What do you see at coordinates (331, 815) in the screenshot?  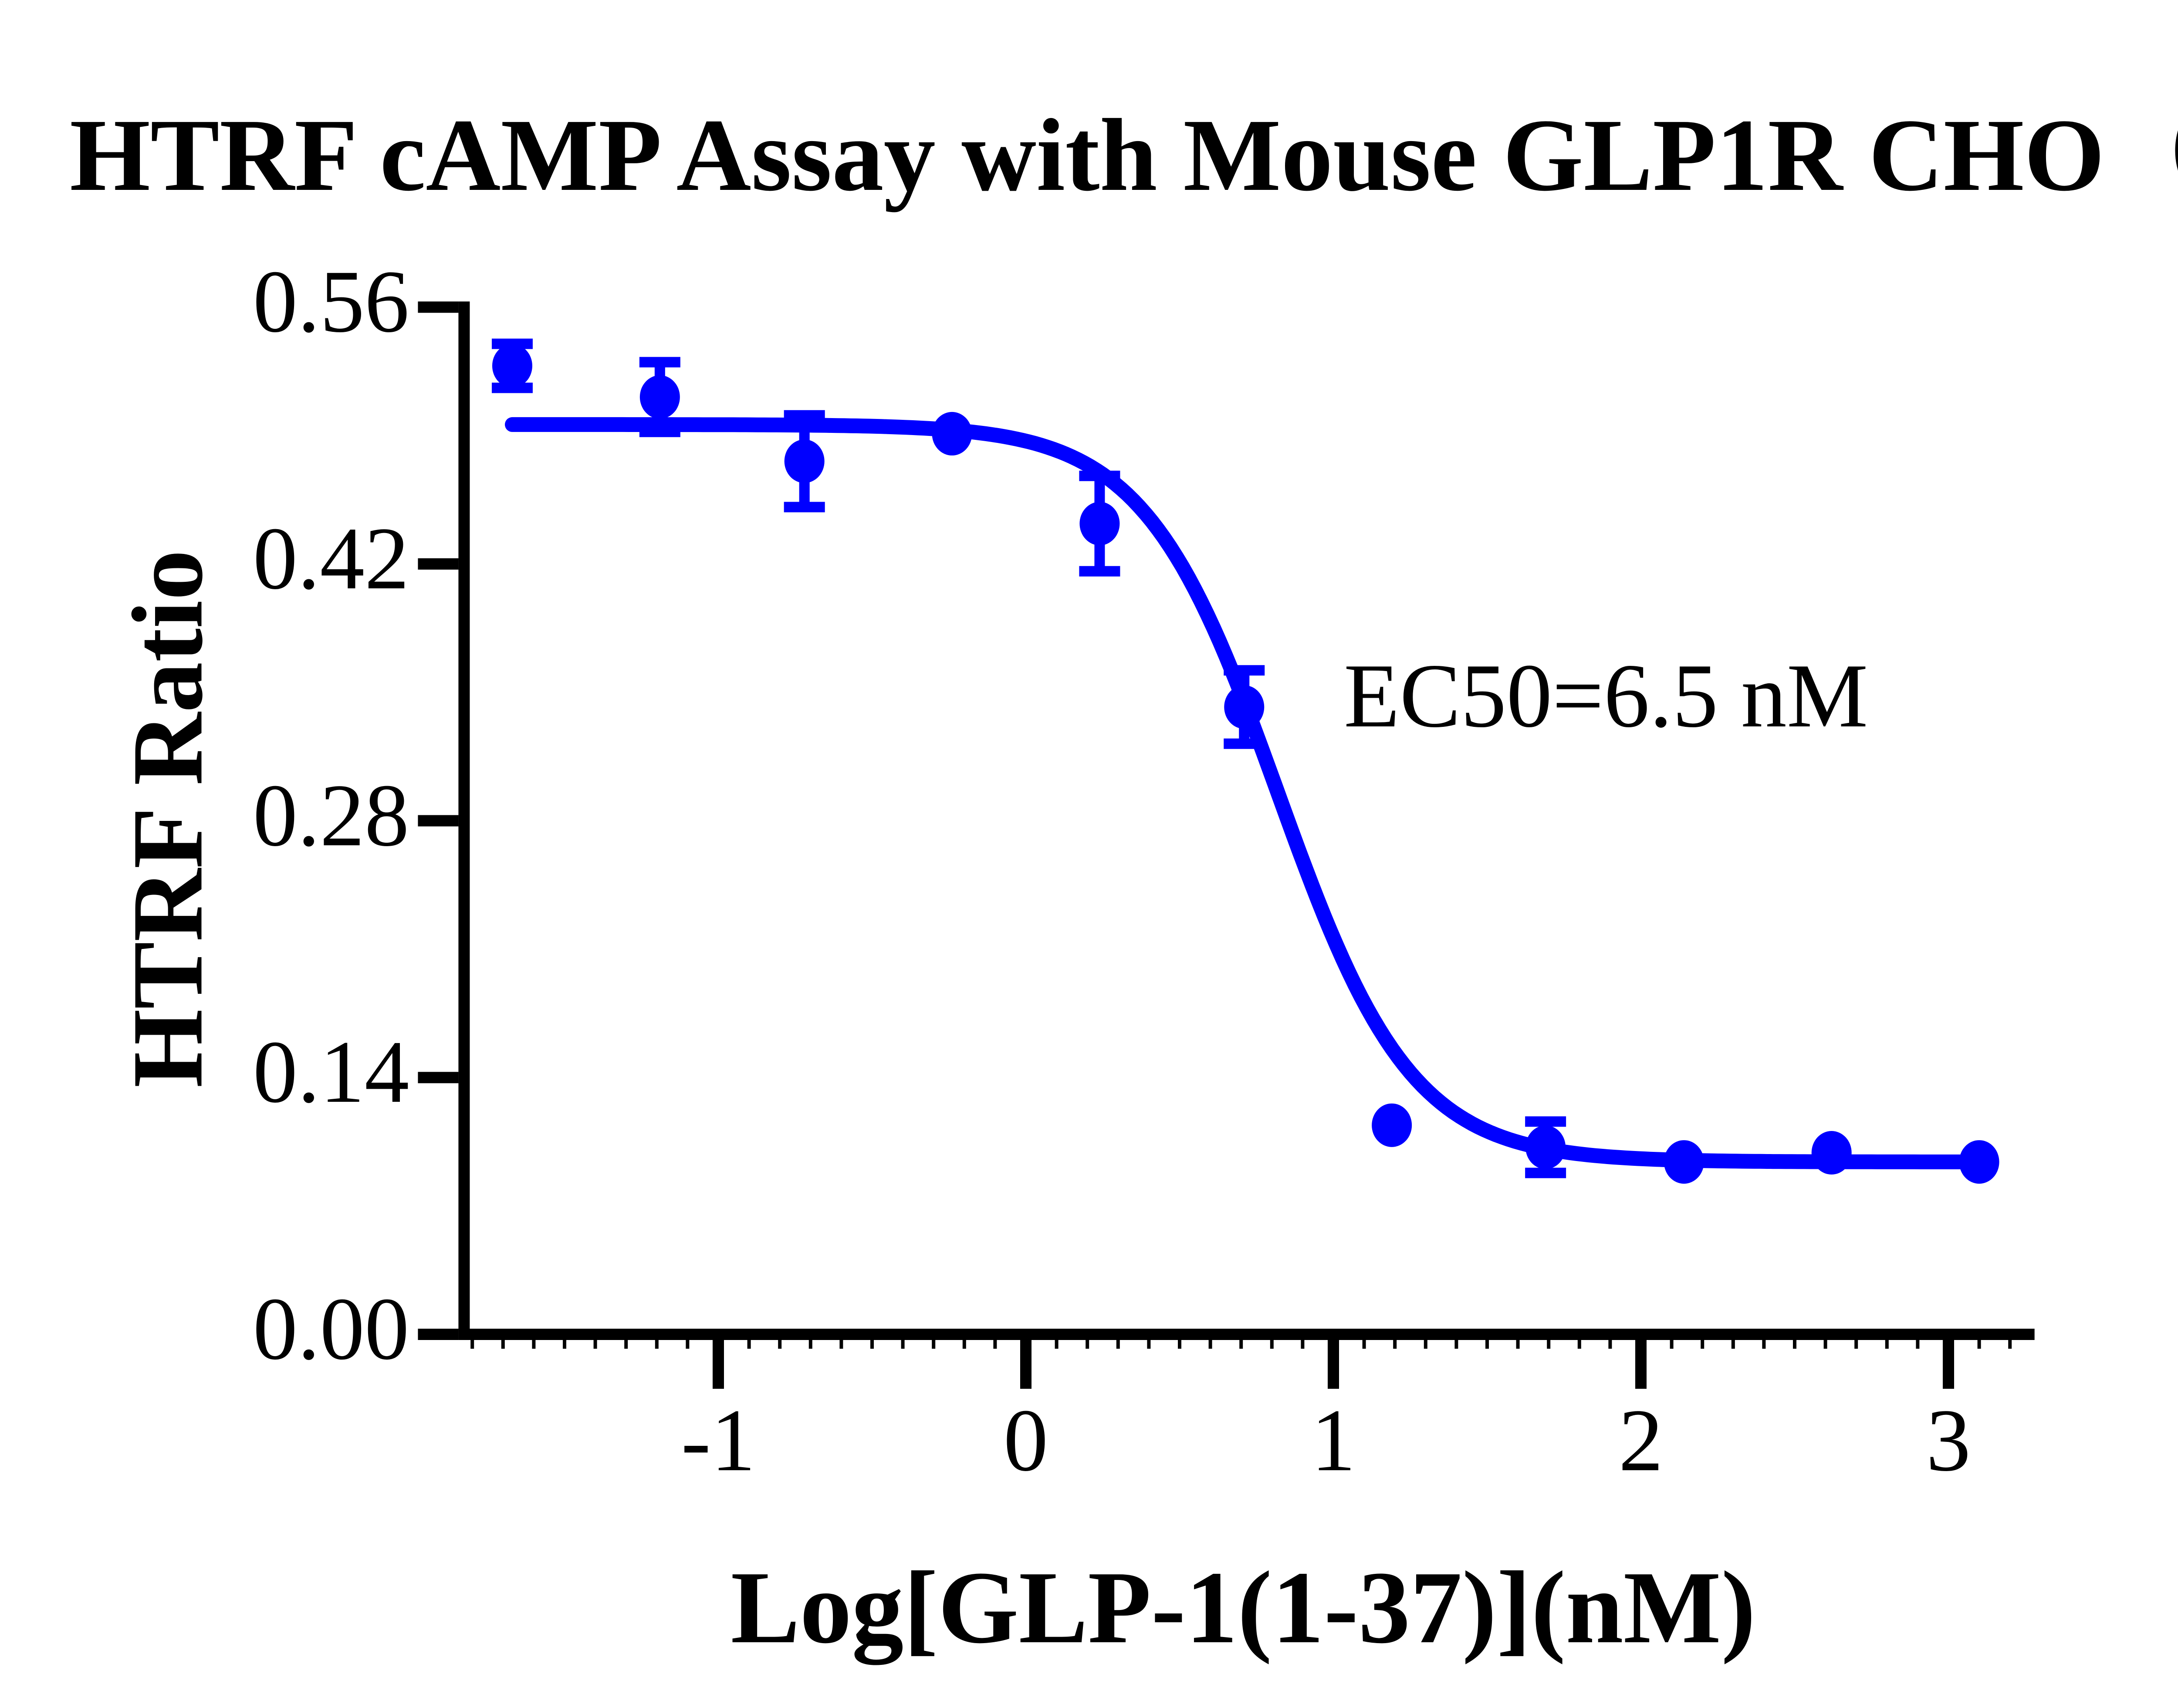 I see `y-tick-label: 0.28` at bounding box center [331, 815].